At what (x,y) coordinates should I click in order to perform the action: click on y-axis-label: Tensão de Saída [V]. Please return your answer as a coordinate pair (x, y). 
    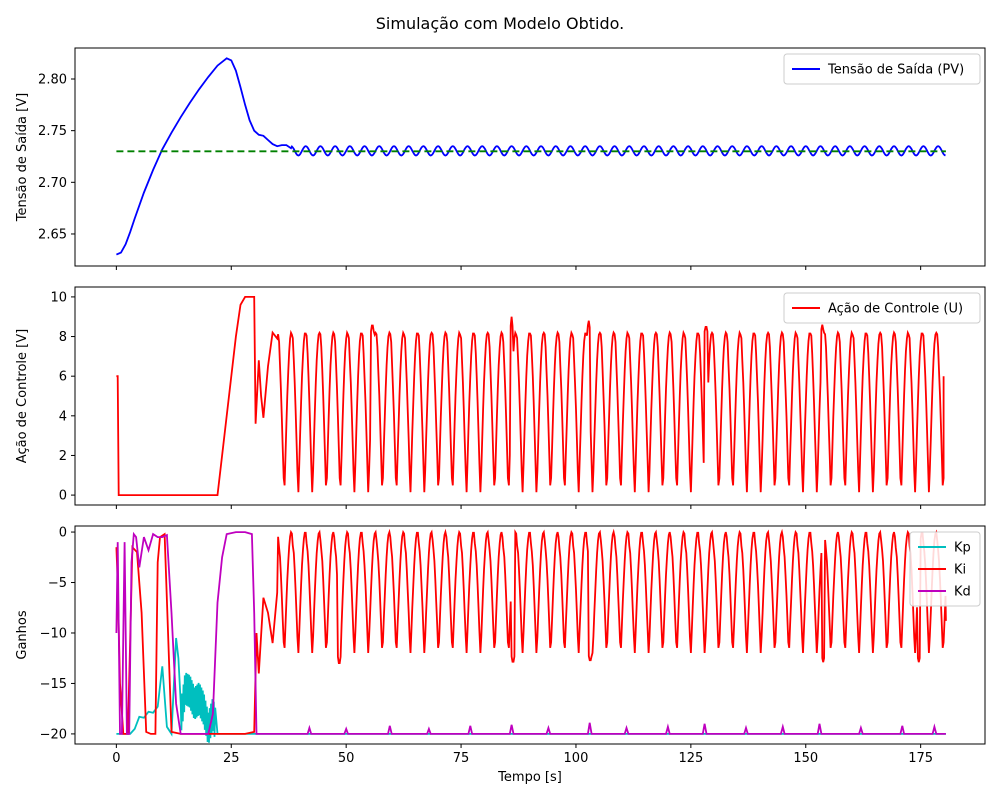
    Looking at the image, I should click on (22, 157).